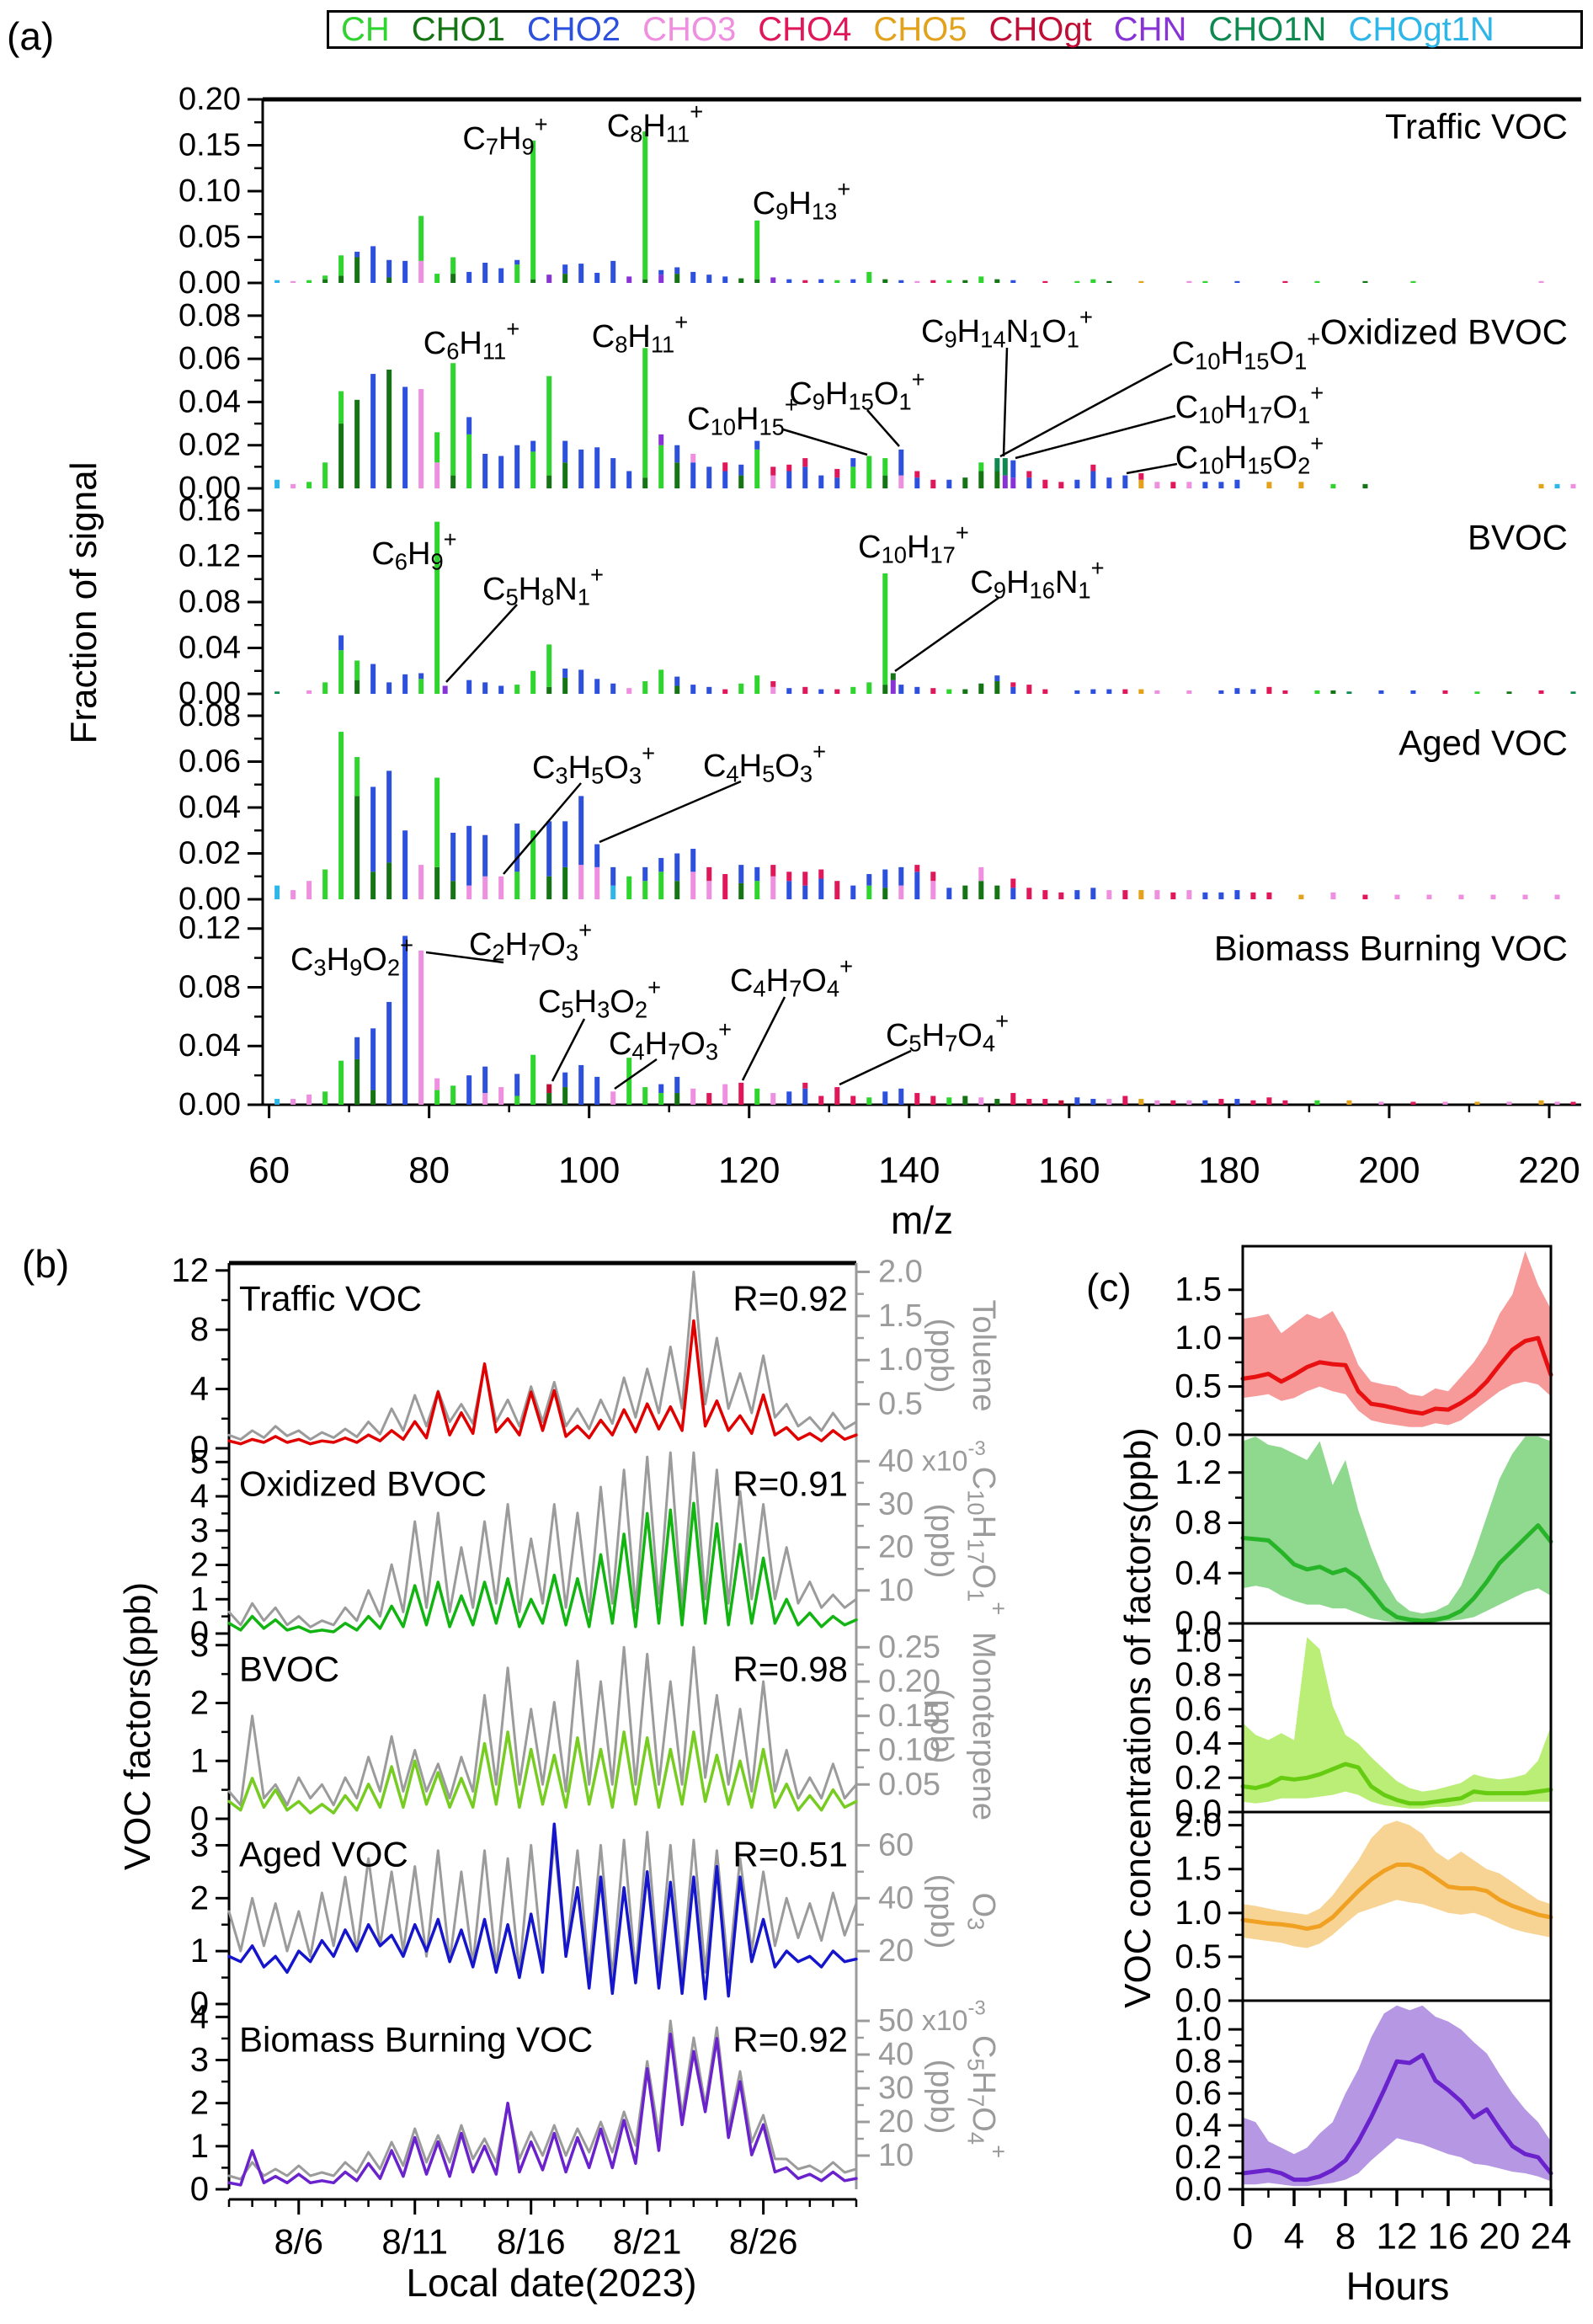 This screenshot has width=1593, height=2324. Describe the element at coordinates (670, 1039) in the screenshot. I see `svg-text: C4H7O3+` at that location.